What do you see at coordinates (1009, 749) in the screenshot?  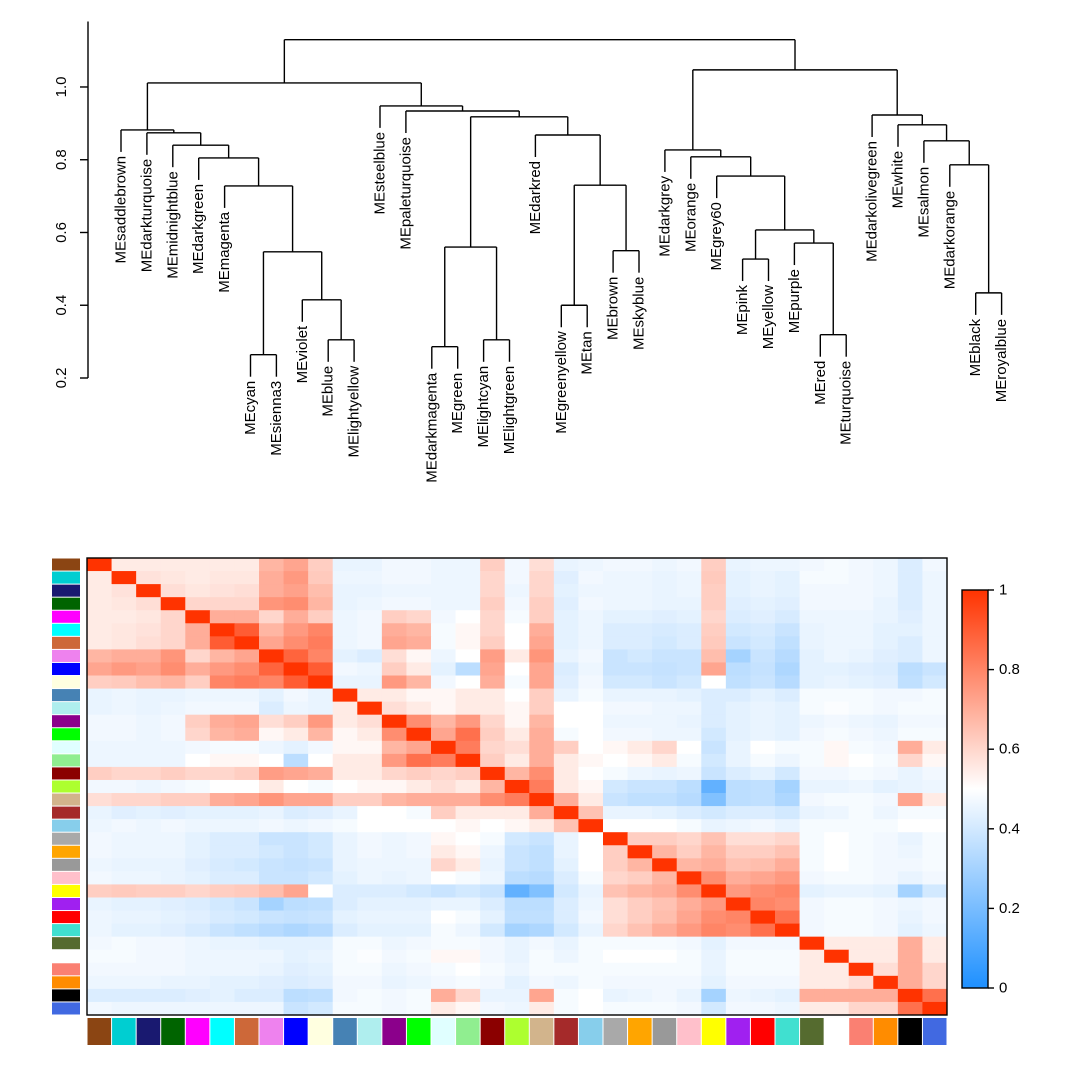 I see `colorbar-tick-label: 0.6` at bounding box center [1009, 749].